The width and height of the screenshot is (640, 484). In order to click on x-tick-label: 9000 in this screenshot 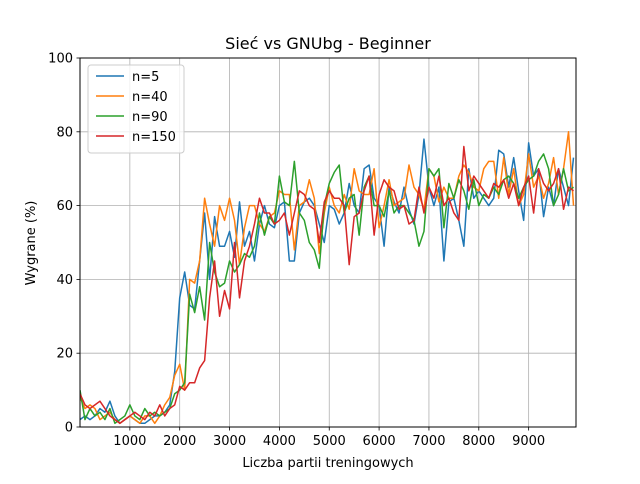, I will do `click(528, 441)`.